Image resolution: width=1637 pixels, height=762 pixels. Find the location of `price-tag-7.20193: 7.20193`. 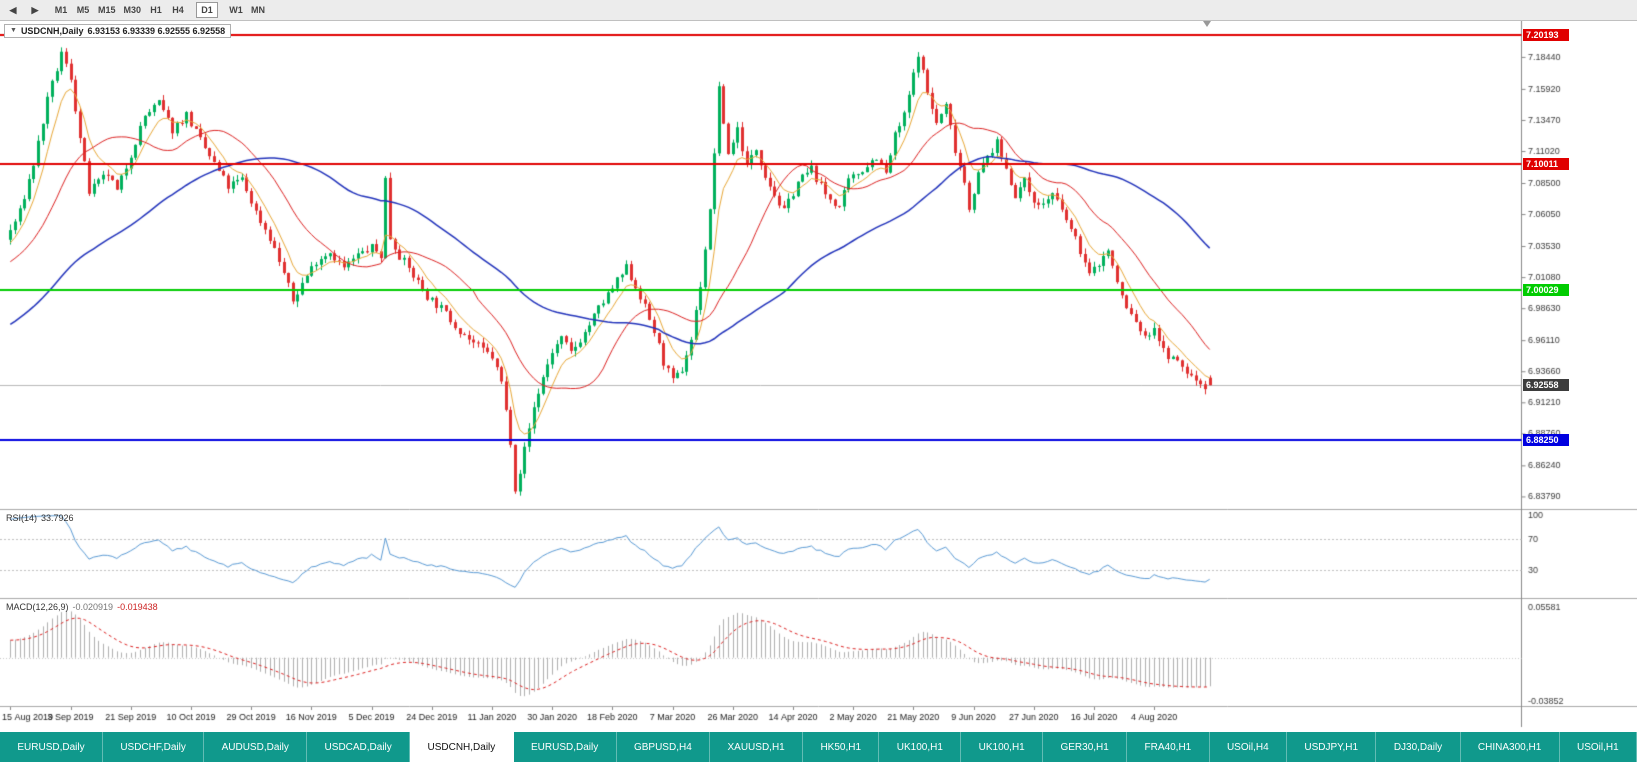

price-tag-7.20193: 7.20193 is located at coordinates (1546, 34).